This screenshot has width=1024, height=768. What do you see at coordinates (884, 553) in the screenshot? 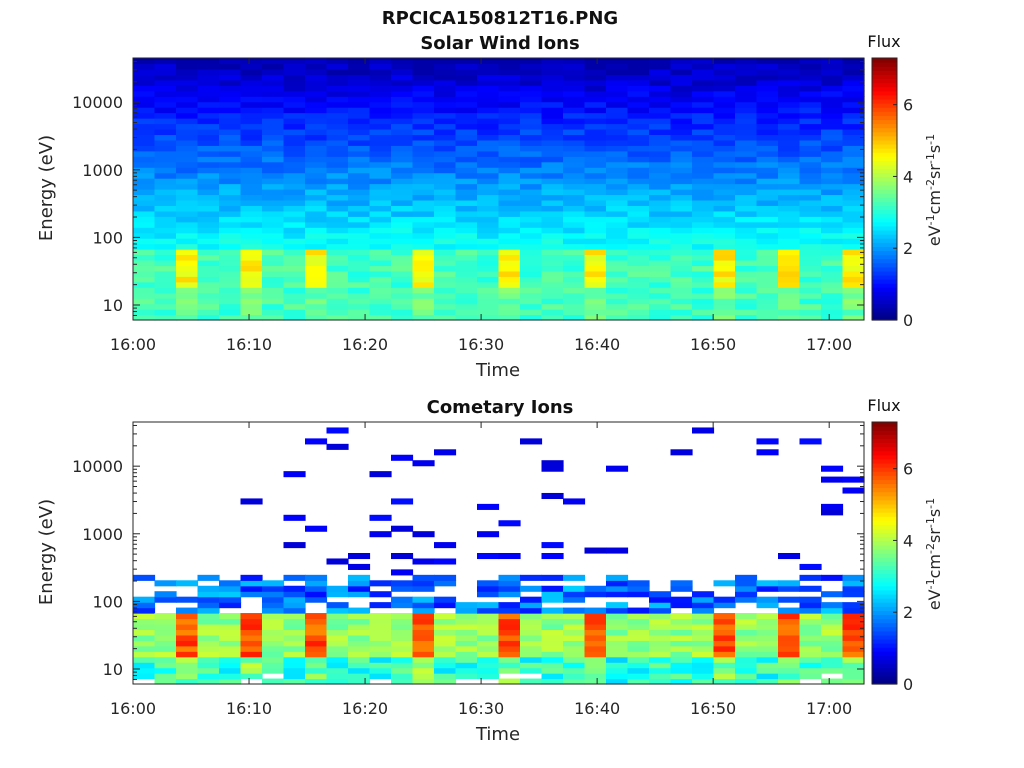
I see `colorbar-frame` at bounding box center [884, 553].